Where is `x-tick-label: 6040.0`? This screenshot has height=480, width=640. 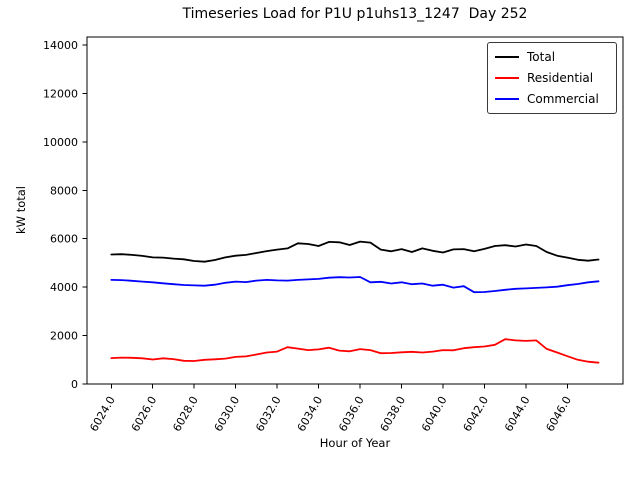 x-tick-label: 6040.0 is located at coordinates (434, 414).